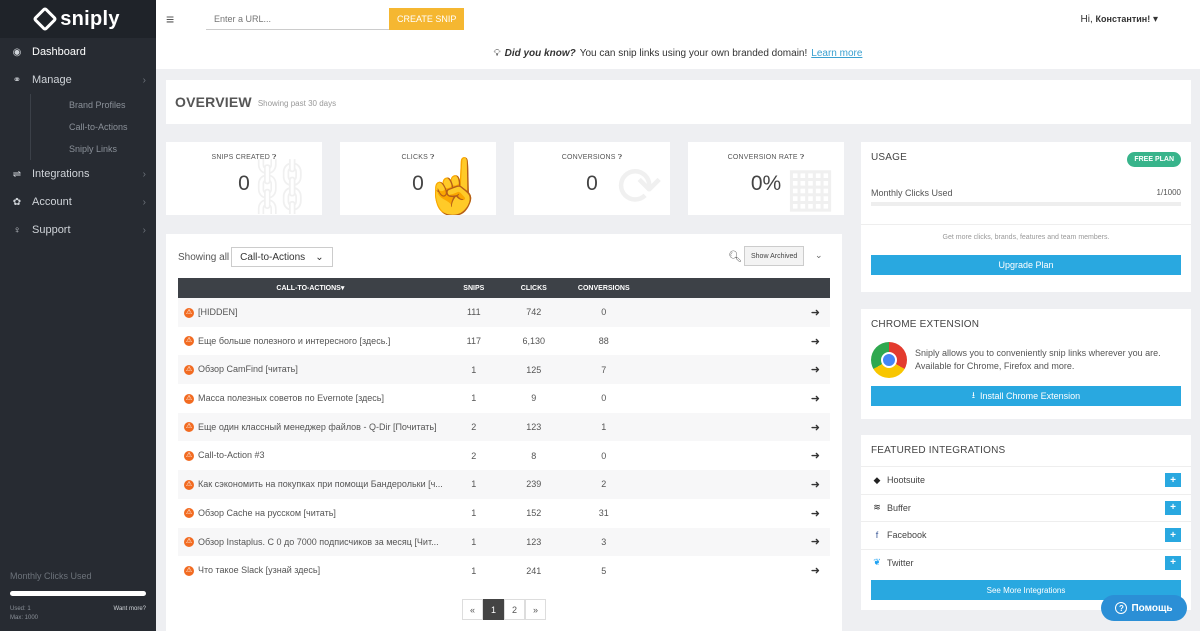  I want to click on learn-more-link: Learn more, so click(837, 53).